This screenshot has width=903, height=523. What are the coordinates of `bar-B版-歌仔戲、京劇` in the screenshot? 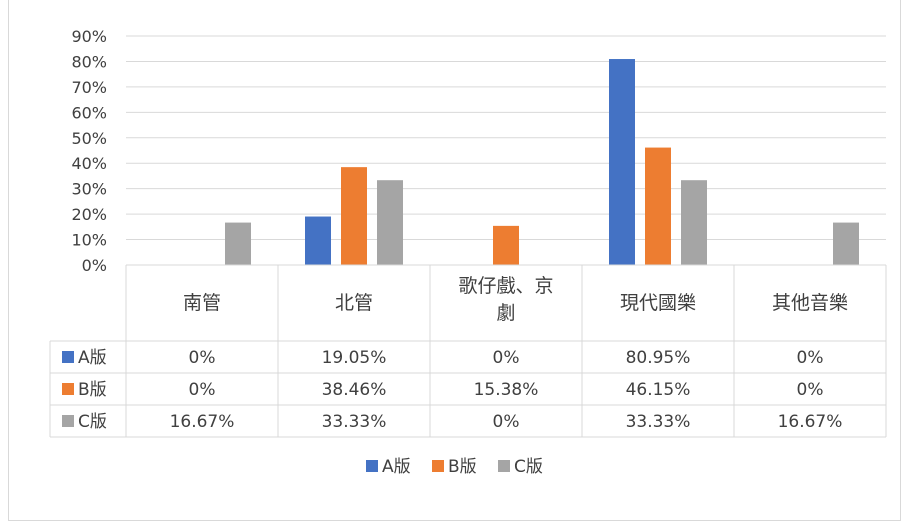 It's located at (506, 245).